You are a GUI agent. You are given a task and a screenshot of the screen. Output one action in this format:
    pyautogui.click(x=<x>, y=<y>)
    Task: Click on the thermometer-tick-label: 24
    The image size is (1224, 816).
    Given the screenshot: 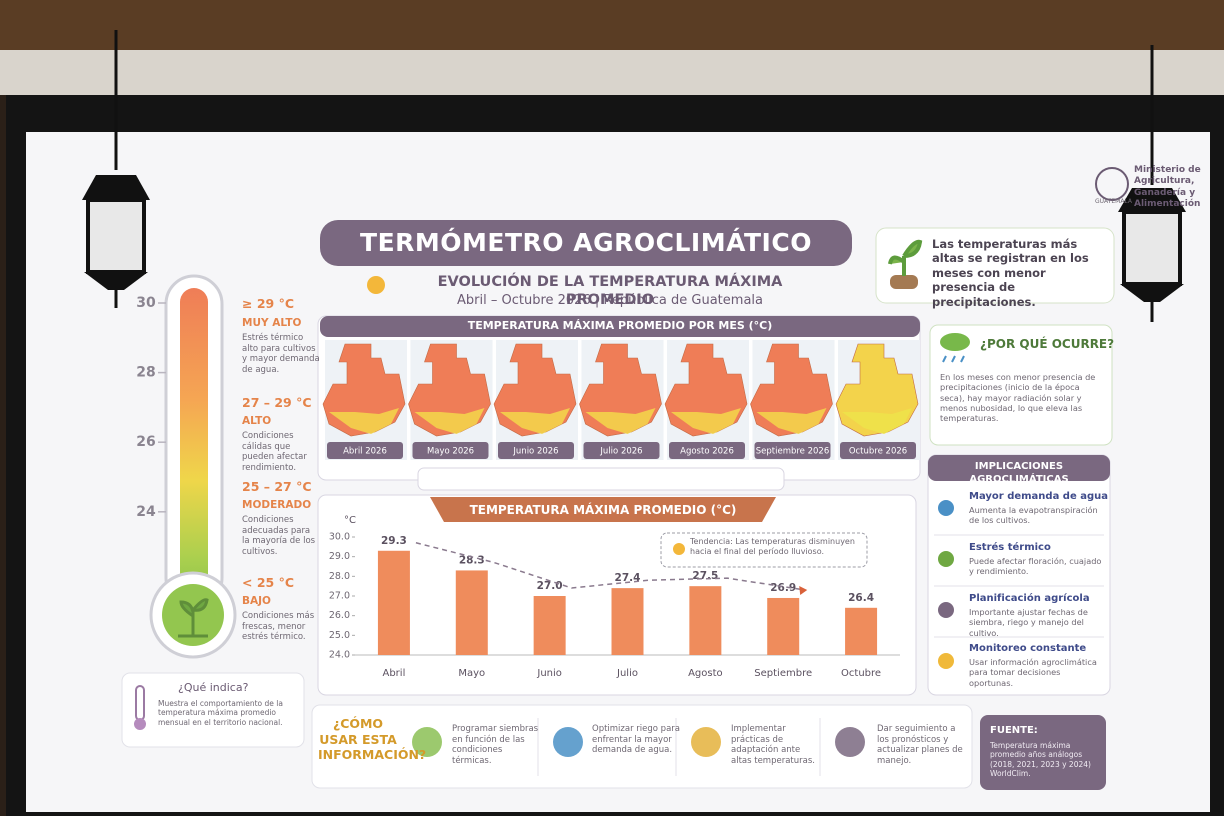 What is the action you would take?
    pyautogui.click(x=146, y=512)
    